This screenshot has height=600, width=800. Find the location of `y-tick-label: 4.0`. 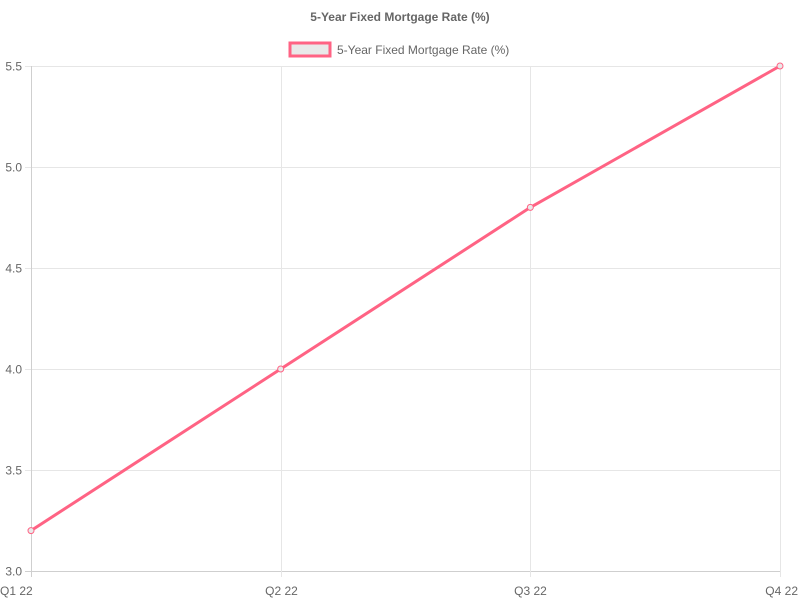

y-tick-label: 4.0 is located at coordinates (13, 370).